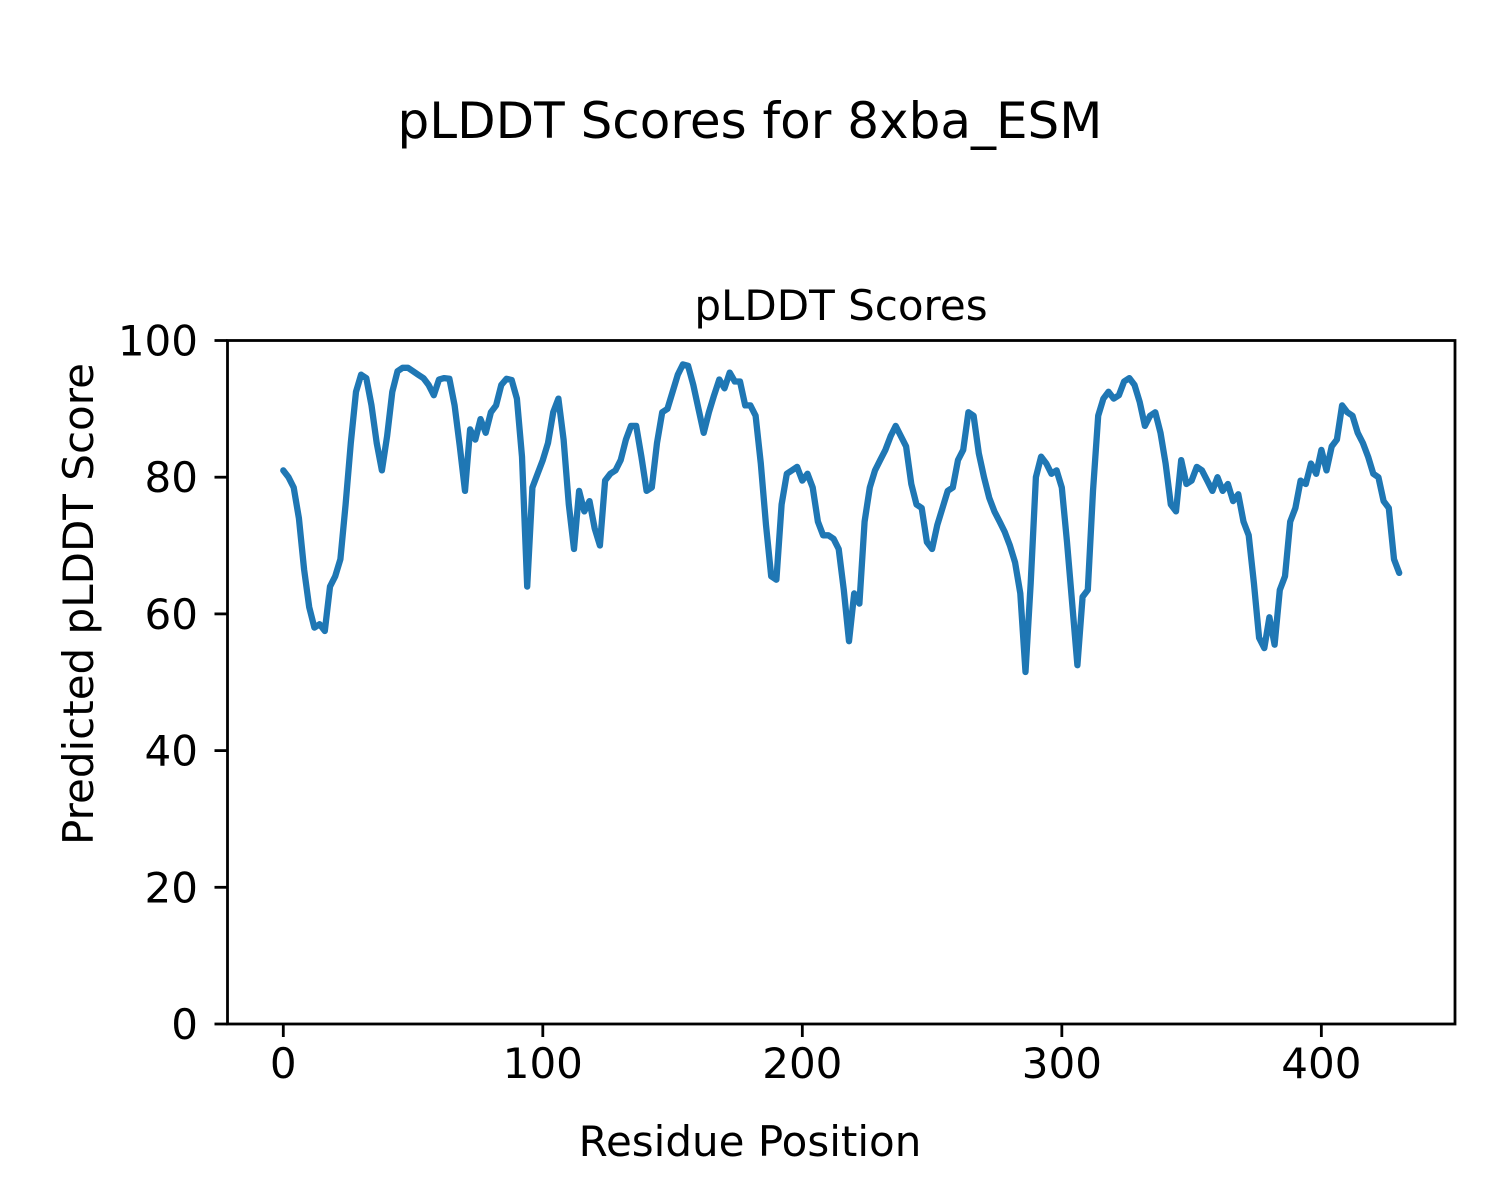 The width and height of the screenshot is (1500, 1200). Describe the element at coordinates (840, 305) in the screenshot. I see `axes-title: pLDDT Scores` at that location.